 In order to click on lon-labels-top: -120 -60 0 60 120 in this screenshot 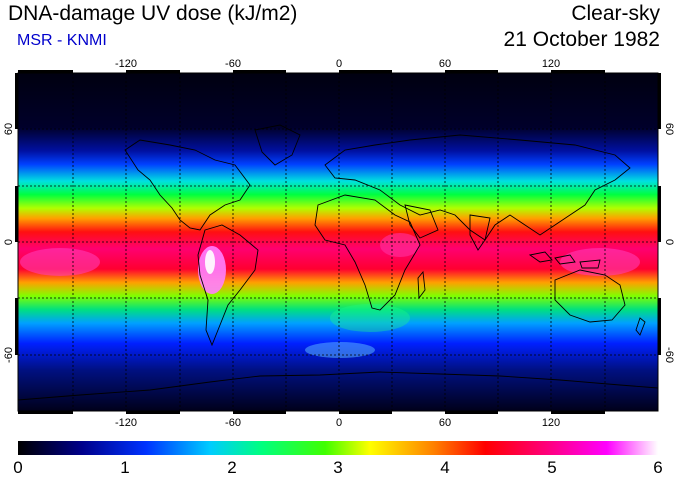, I will do `click(337, 64)`.